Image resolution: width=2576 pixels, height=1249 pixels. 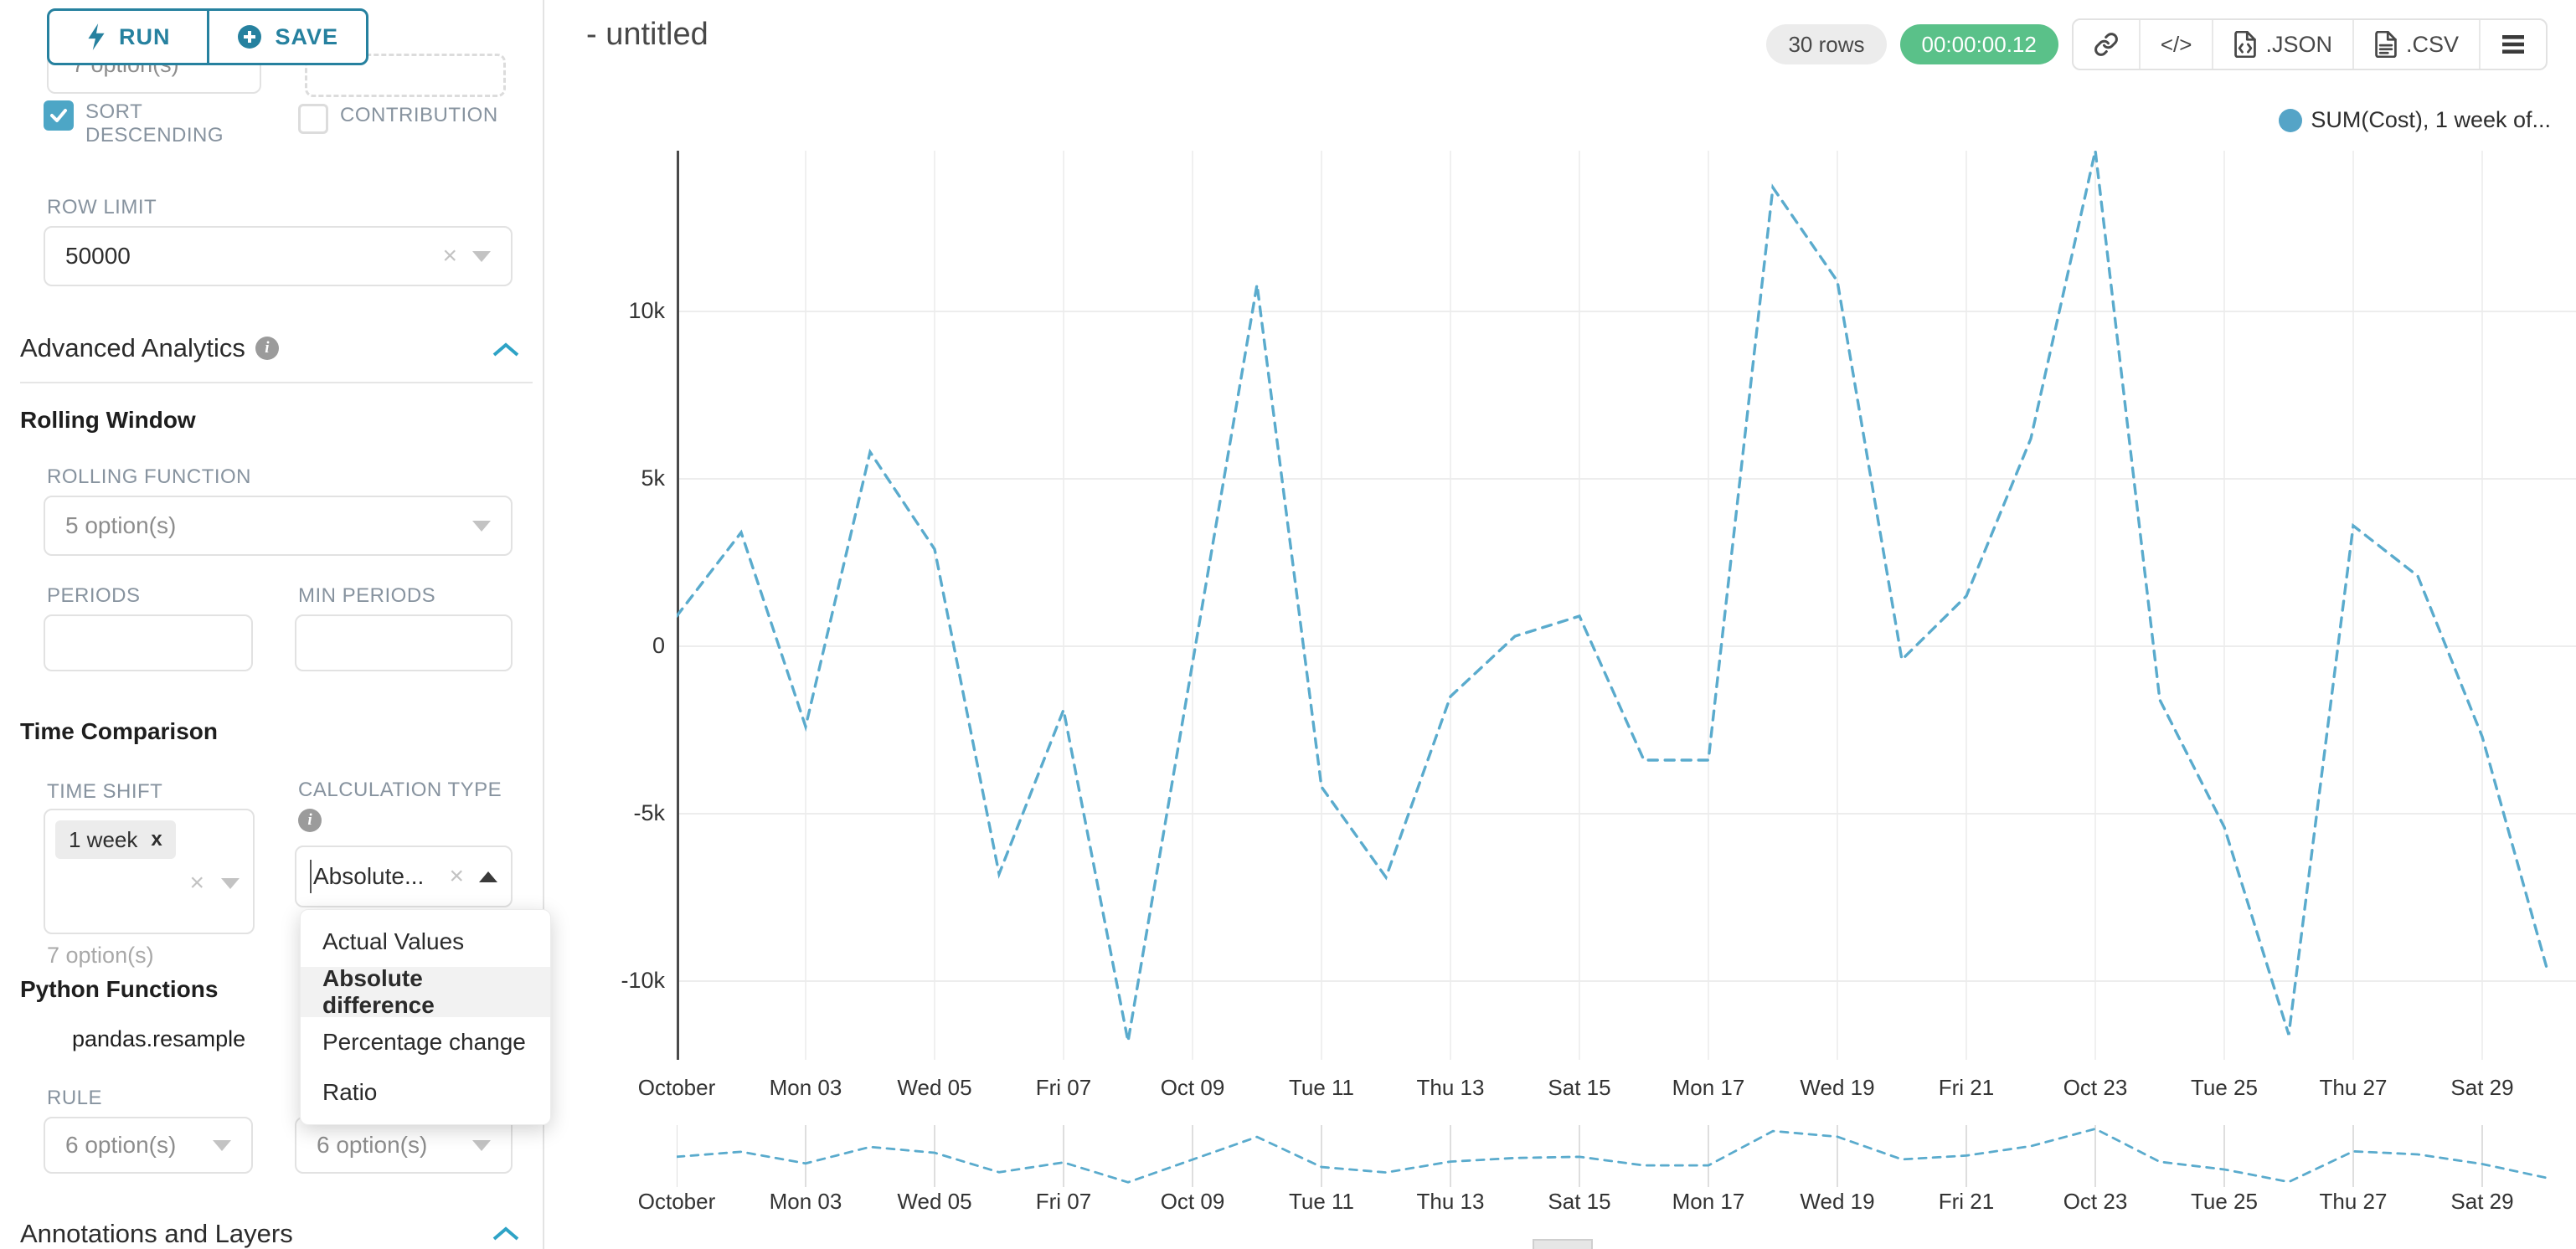 What do you see at coordinates (372, 1145) in the screenshot?
I see `method-value: 6 option(s)` at bounding box center [372, 1145].